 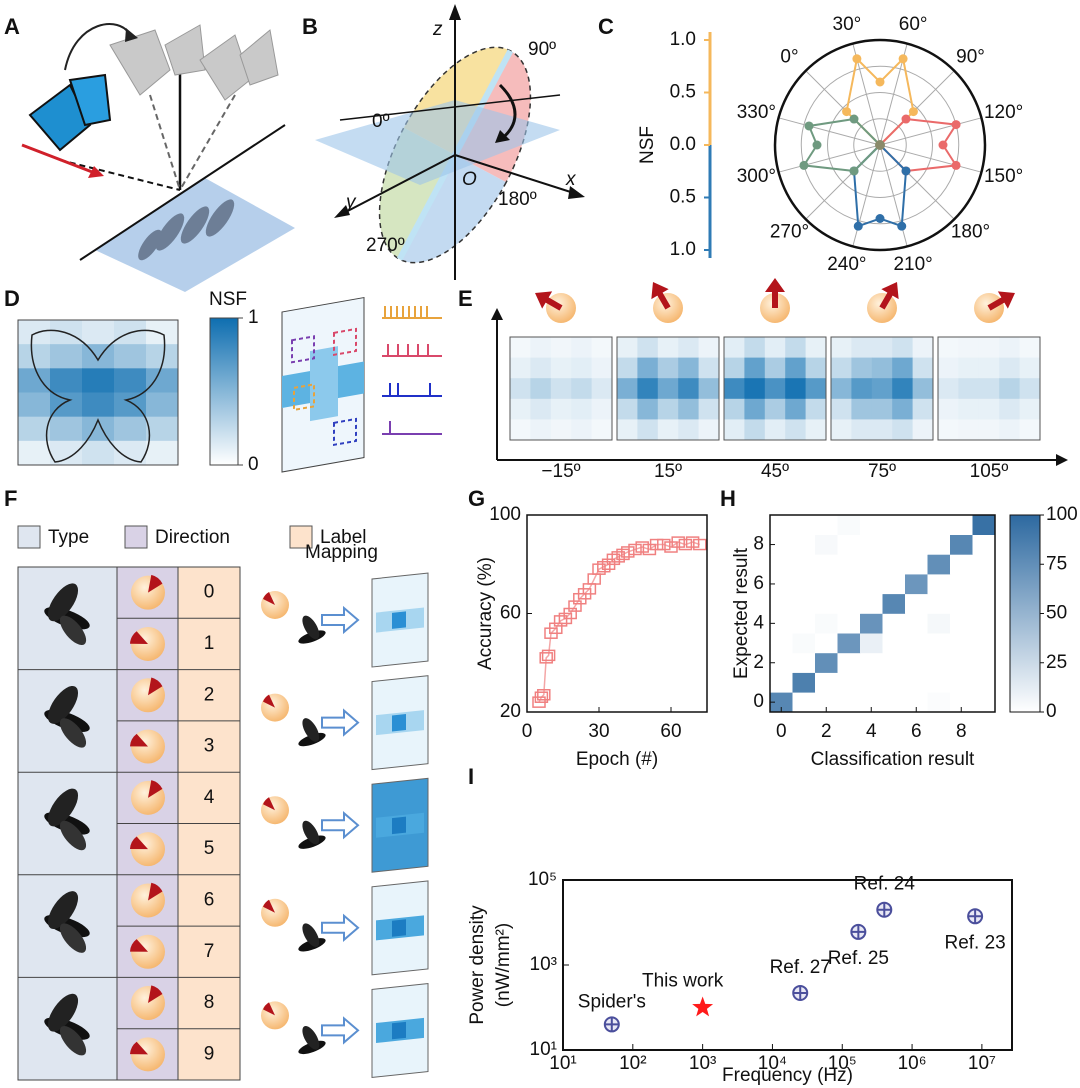 I want to click on angle-label: 180°, so click(x=970, y=232).